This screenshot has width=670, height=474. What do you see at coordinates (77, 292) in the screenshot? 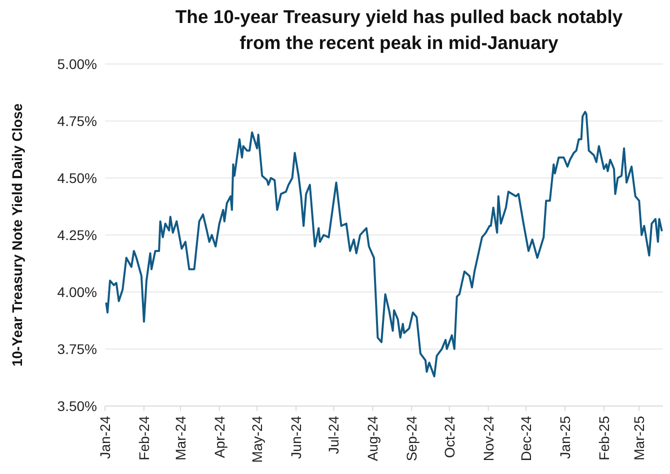
I see `y-tick-label: 4.00%` at bounding box center [77, 292].